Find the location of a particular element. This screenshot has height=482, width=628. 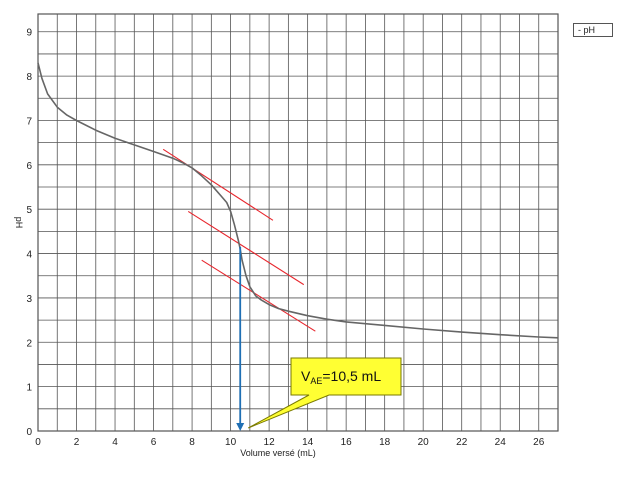

y-tick-label: 9 is located at coordinates (29, 33).